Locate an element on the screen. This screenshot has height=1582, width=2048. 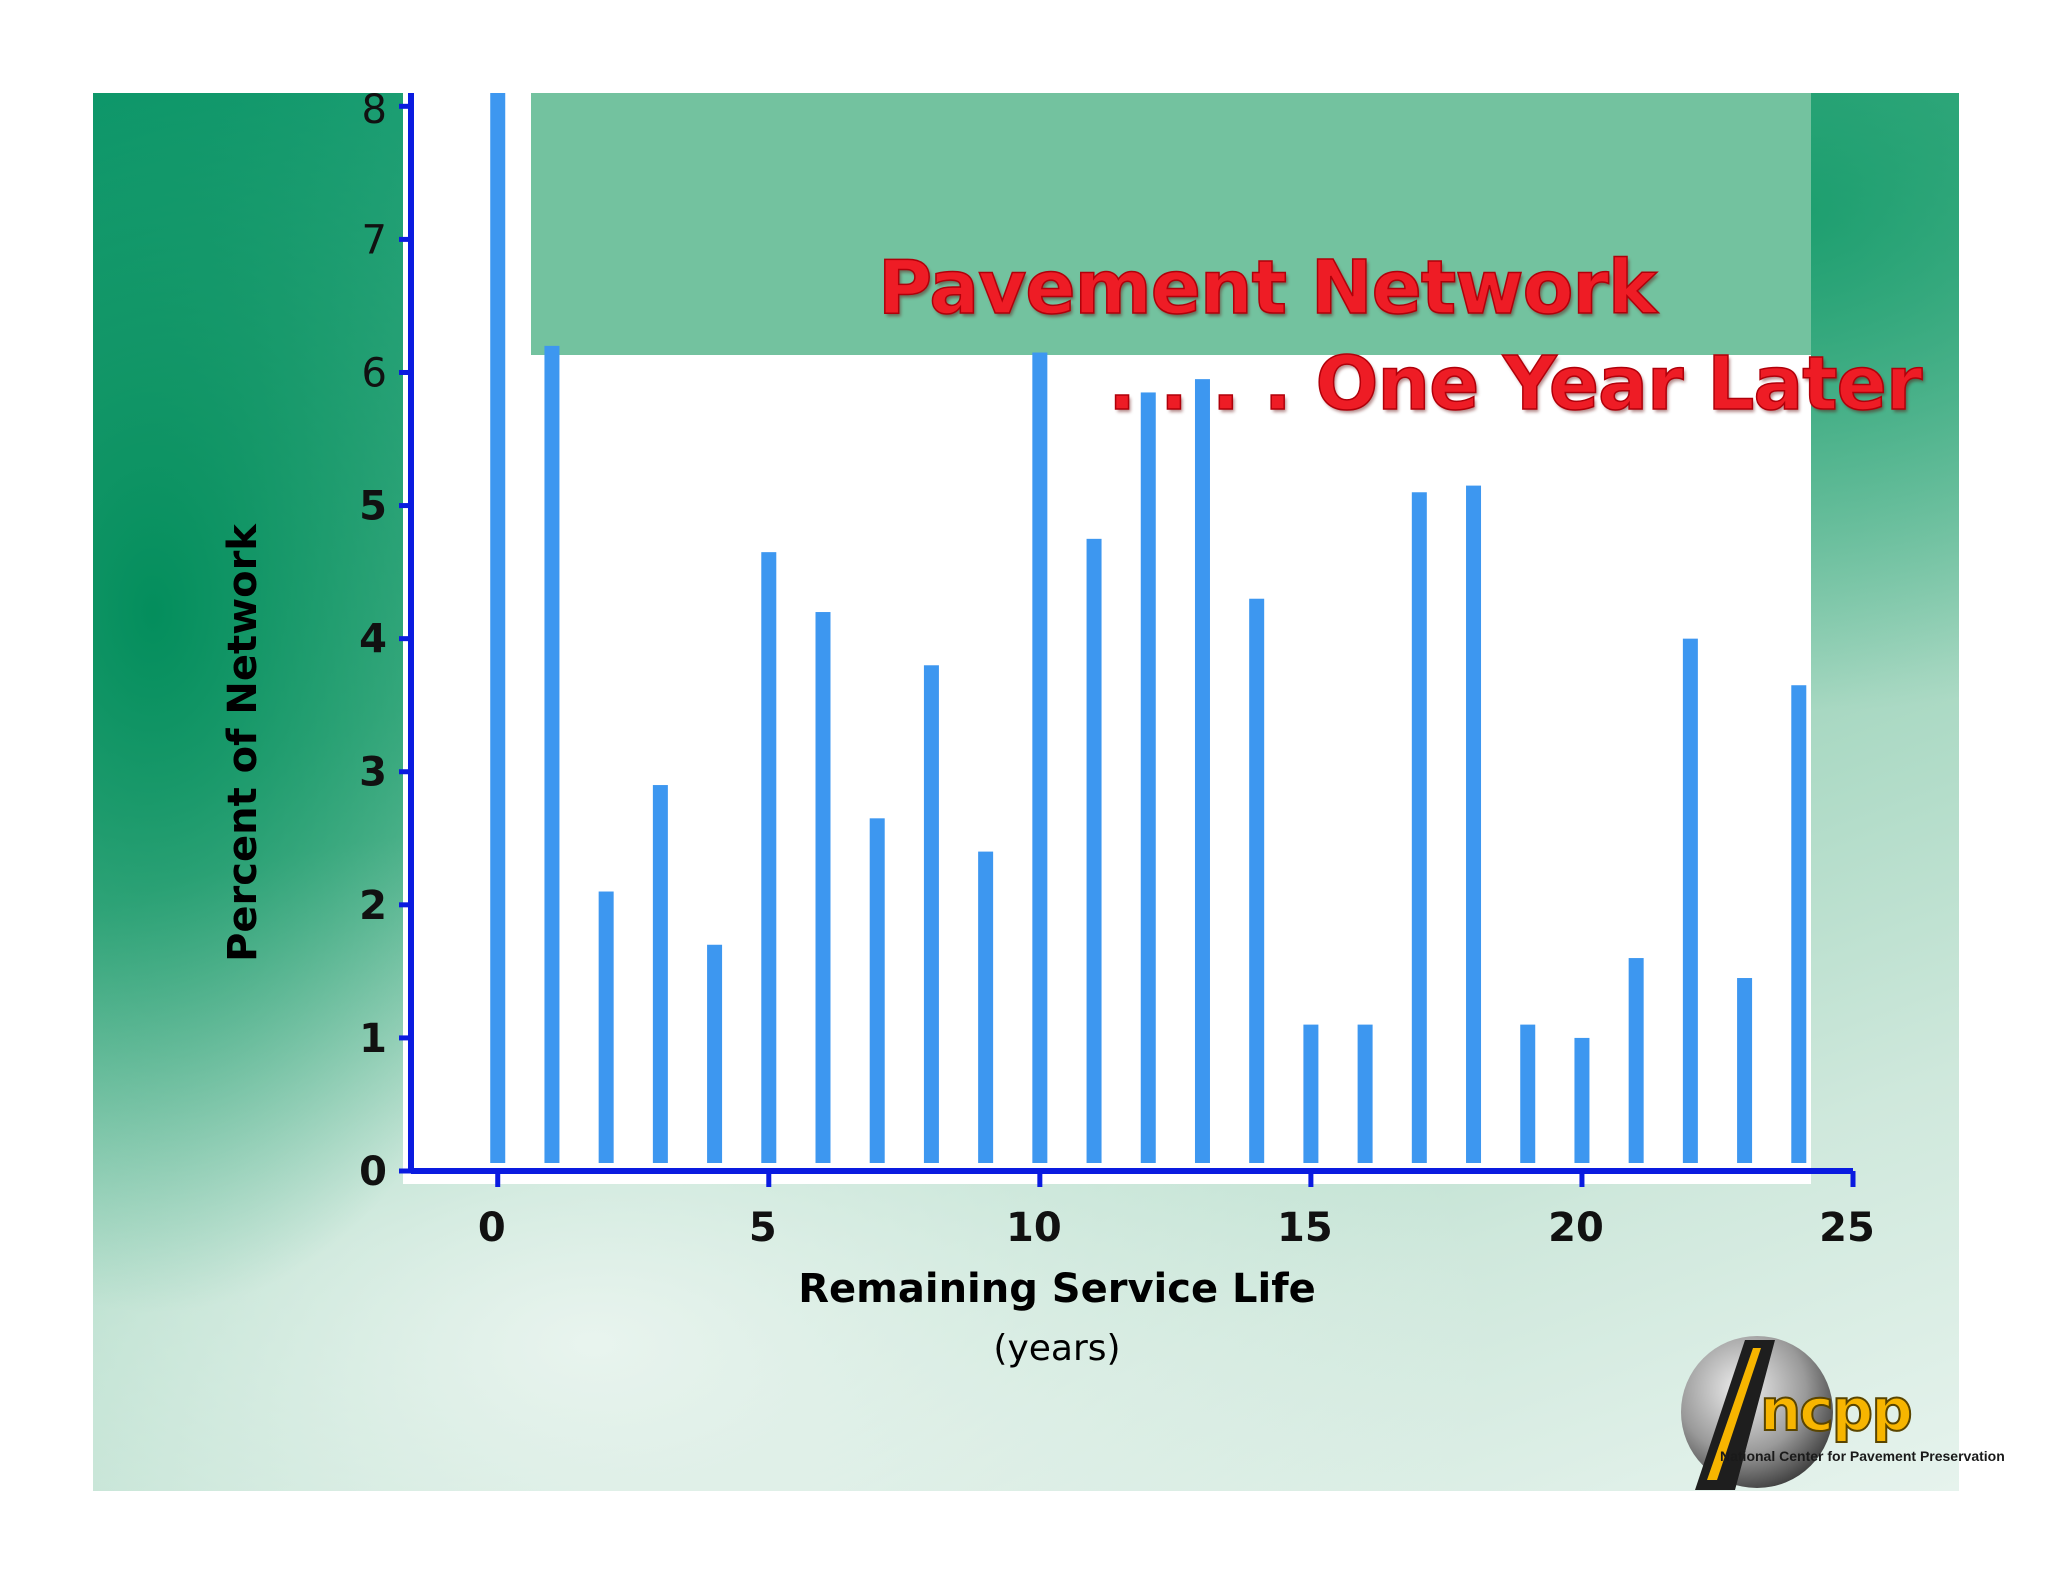
x-tick-label-10: 10 is located at coordinates (1034, 1228).